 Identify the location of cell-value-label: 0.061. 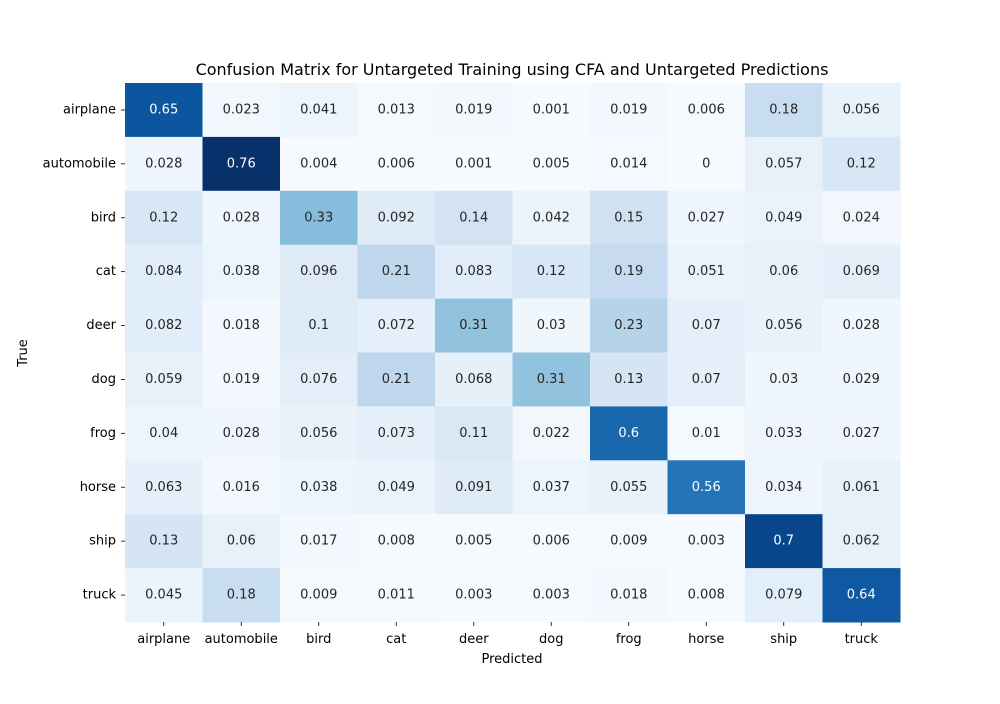
(861, 487).